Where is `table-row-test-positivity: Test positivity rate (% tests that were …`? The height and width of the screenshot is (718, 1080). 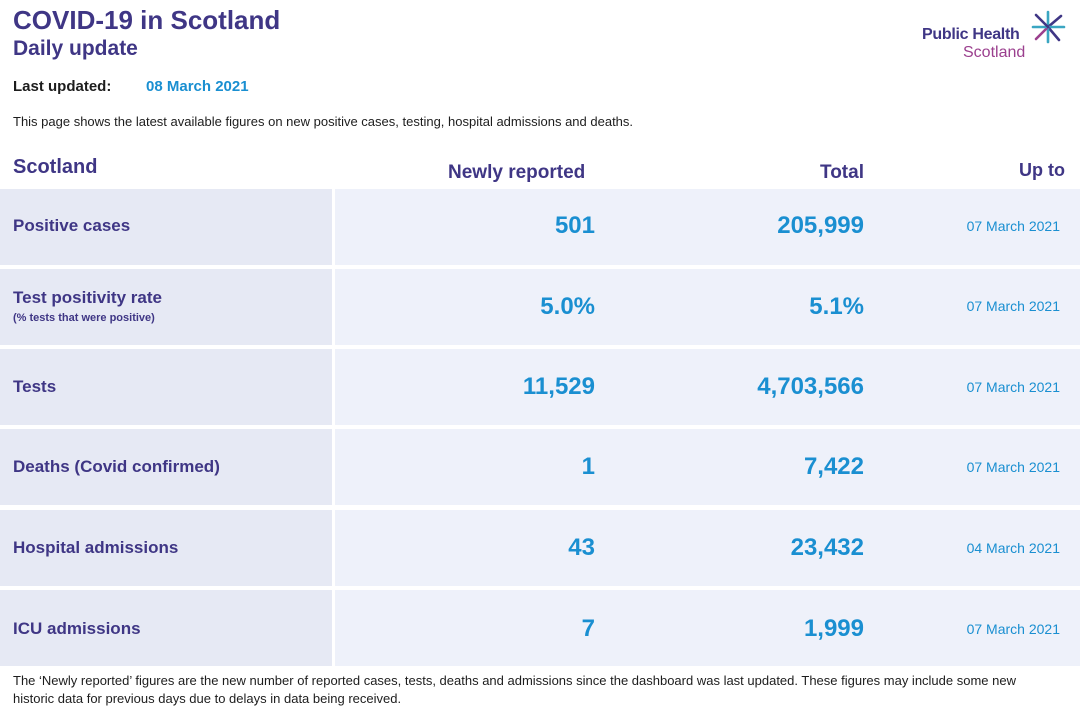 table-row-test-positivity: Test positivity rate (% tests that were … is located at coordinates (540, 307).